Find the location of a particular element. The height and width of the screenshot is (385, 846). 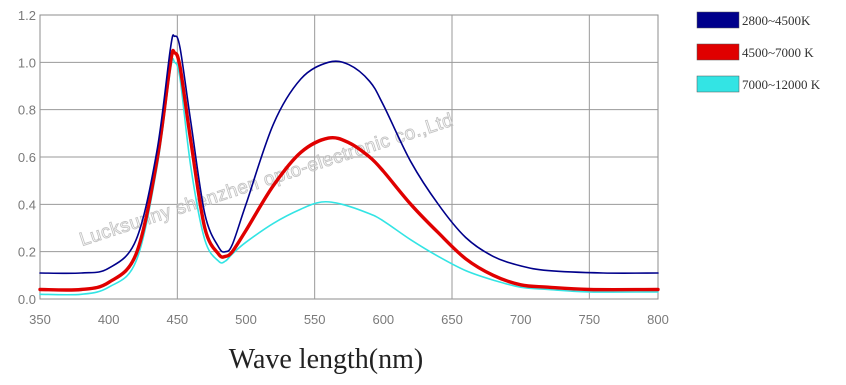

y-tick-label: 0.8 is located at coordinates (27, 110).